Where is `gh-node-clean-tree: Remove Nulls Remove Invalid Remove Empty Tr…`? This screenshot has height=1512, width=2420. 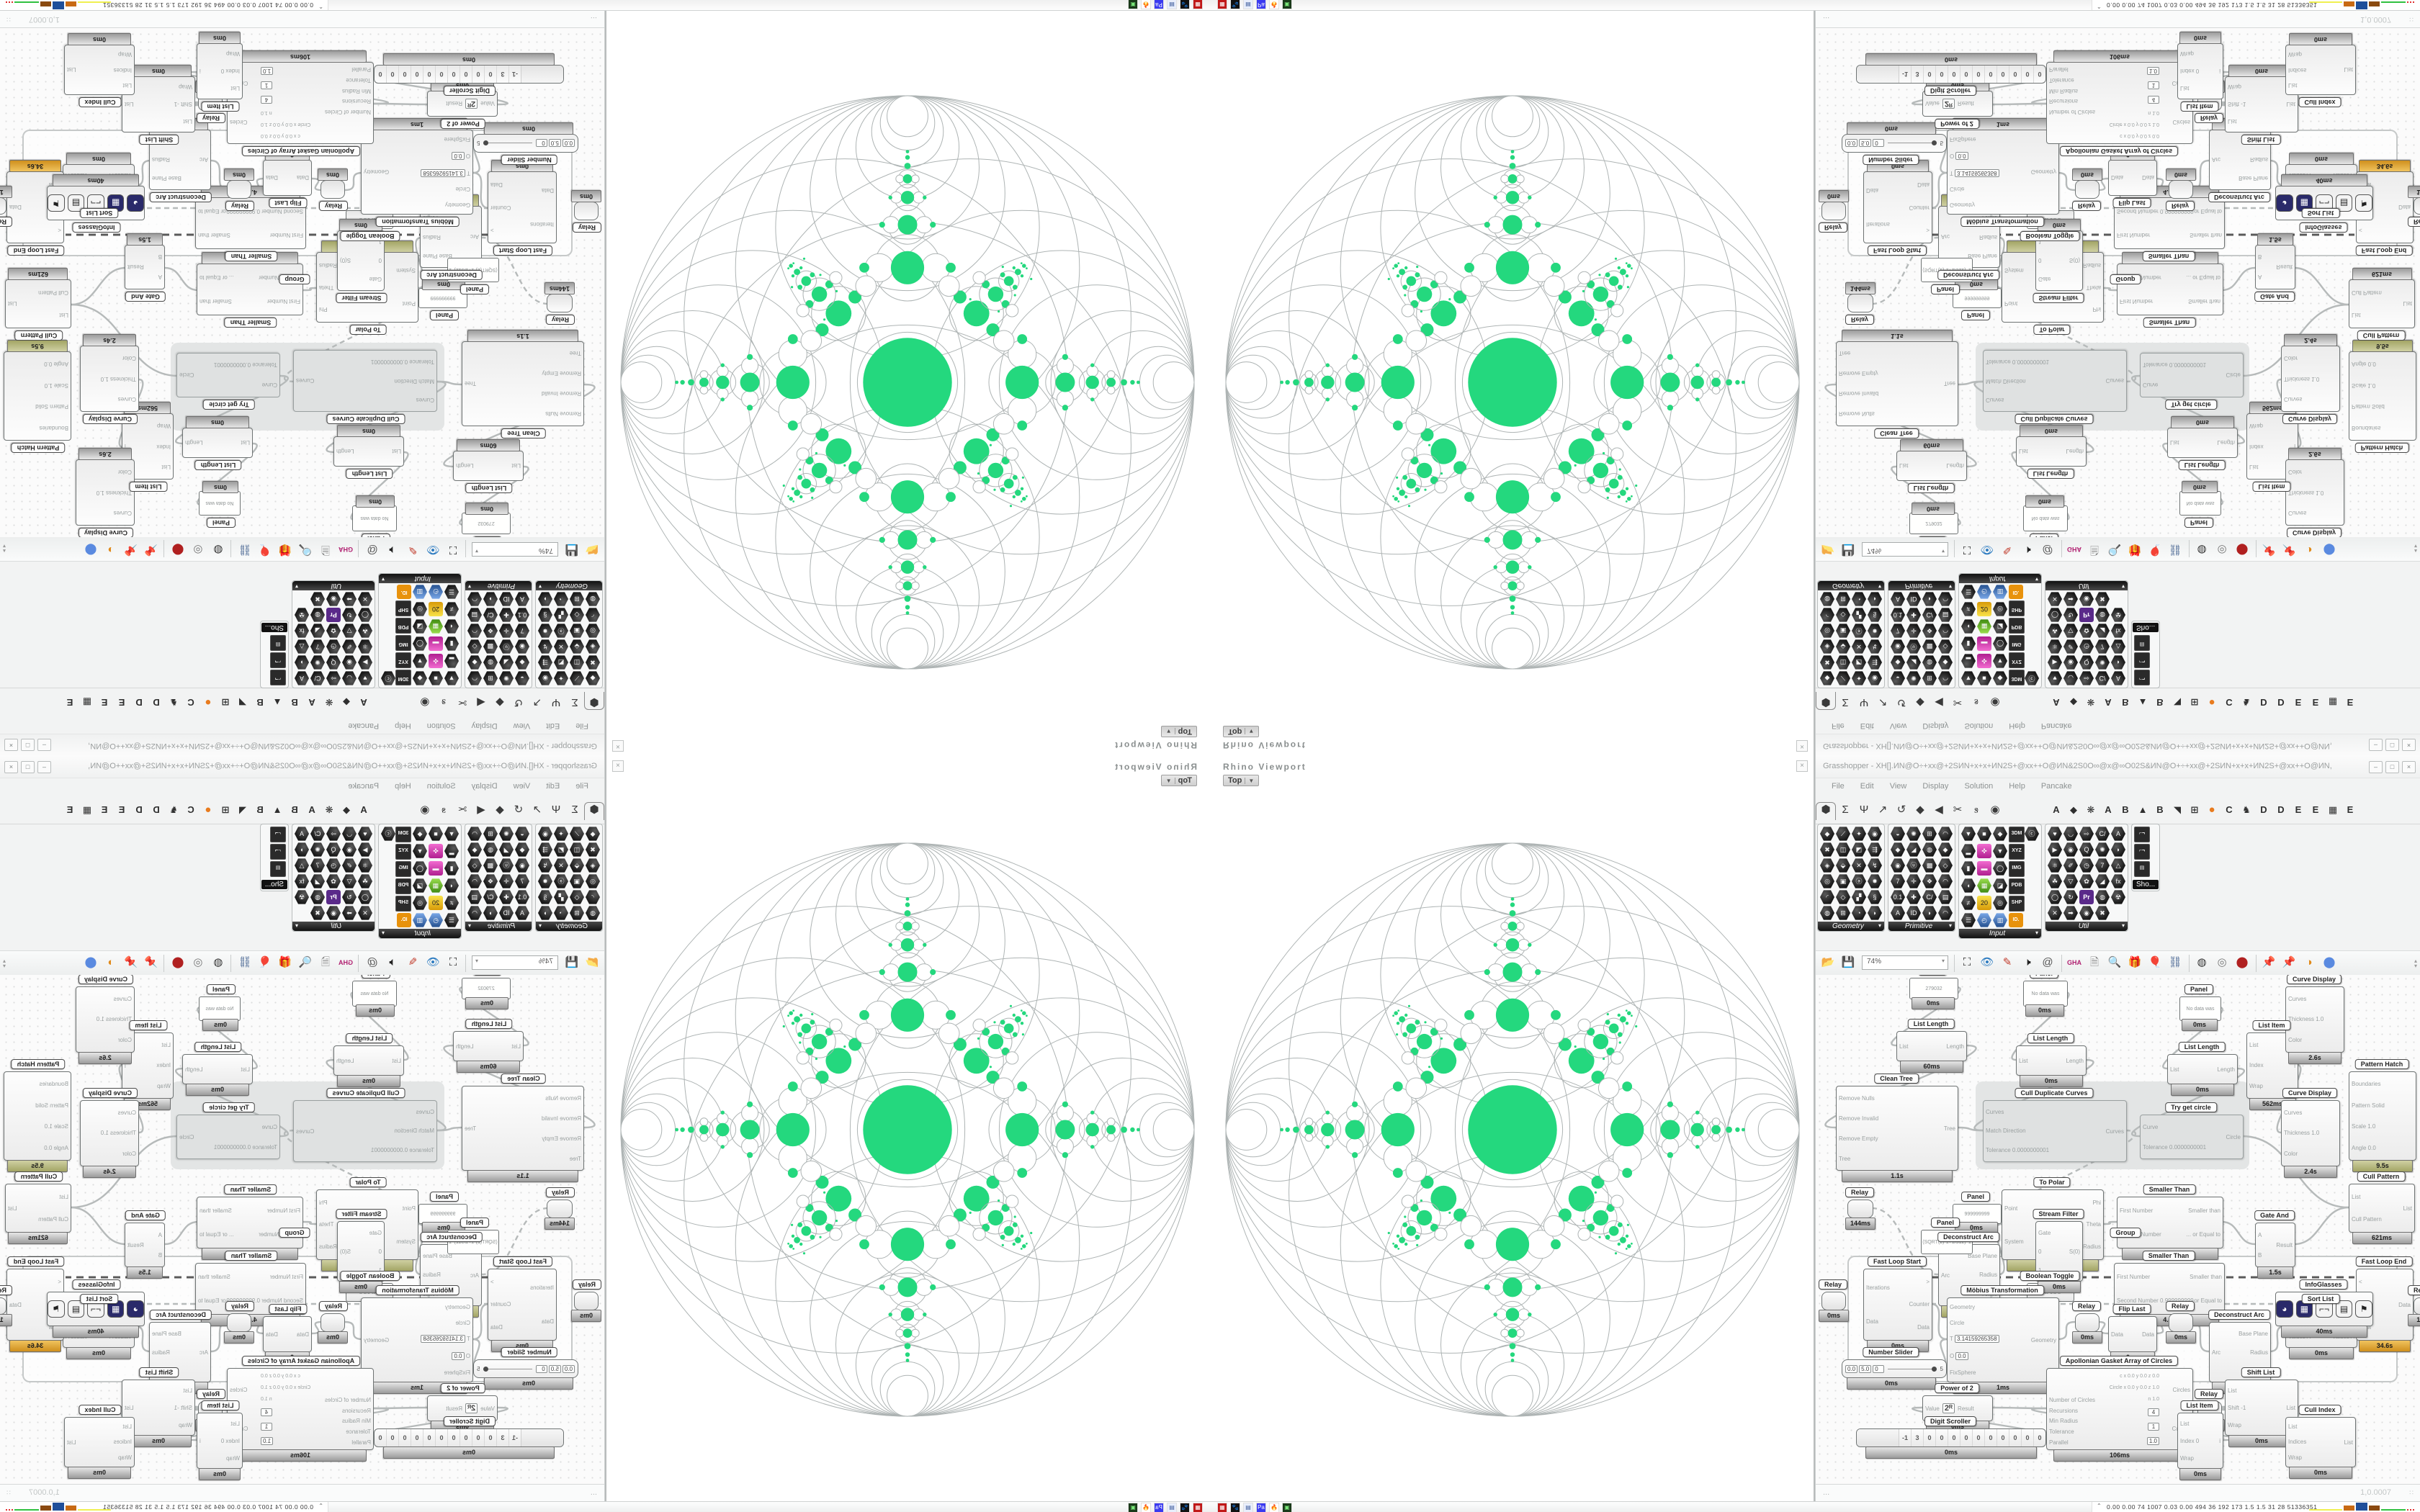 gh-node-clean-tree: Remove Nulls Remove Invalid Remove Empty Tr… is located at coordinates (1897, 383).